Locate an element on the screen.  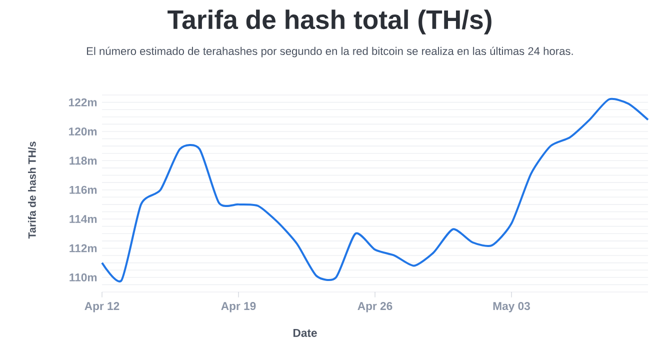
x-tick-label: May 03 is located at coordinates (511, 307).